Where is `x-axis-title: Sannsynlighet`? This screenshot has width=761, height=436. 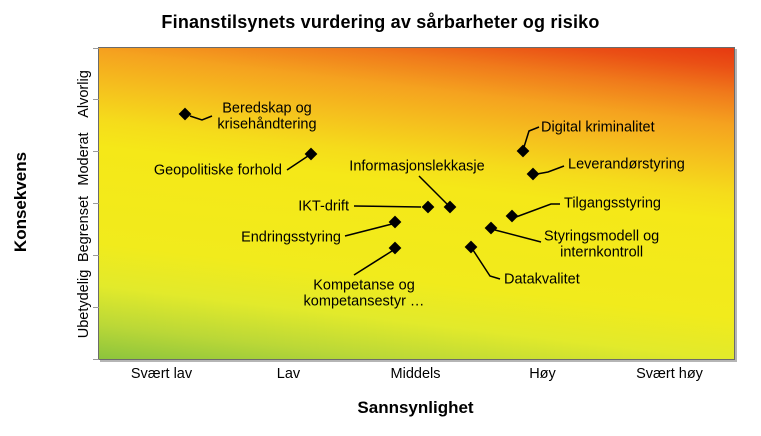 x-axis-title: Sannsynlighet is located at coordinates (415, 407).